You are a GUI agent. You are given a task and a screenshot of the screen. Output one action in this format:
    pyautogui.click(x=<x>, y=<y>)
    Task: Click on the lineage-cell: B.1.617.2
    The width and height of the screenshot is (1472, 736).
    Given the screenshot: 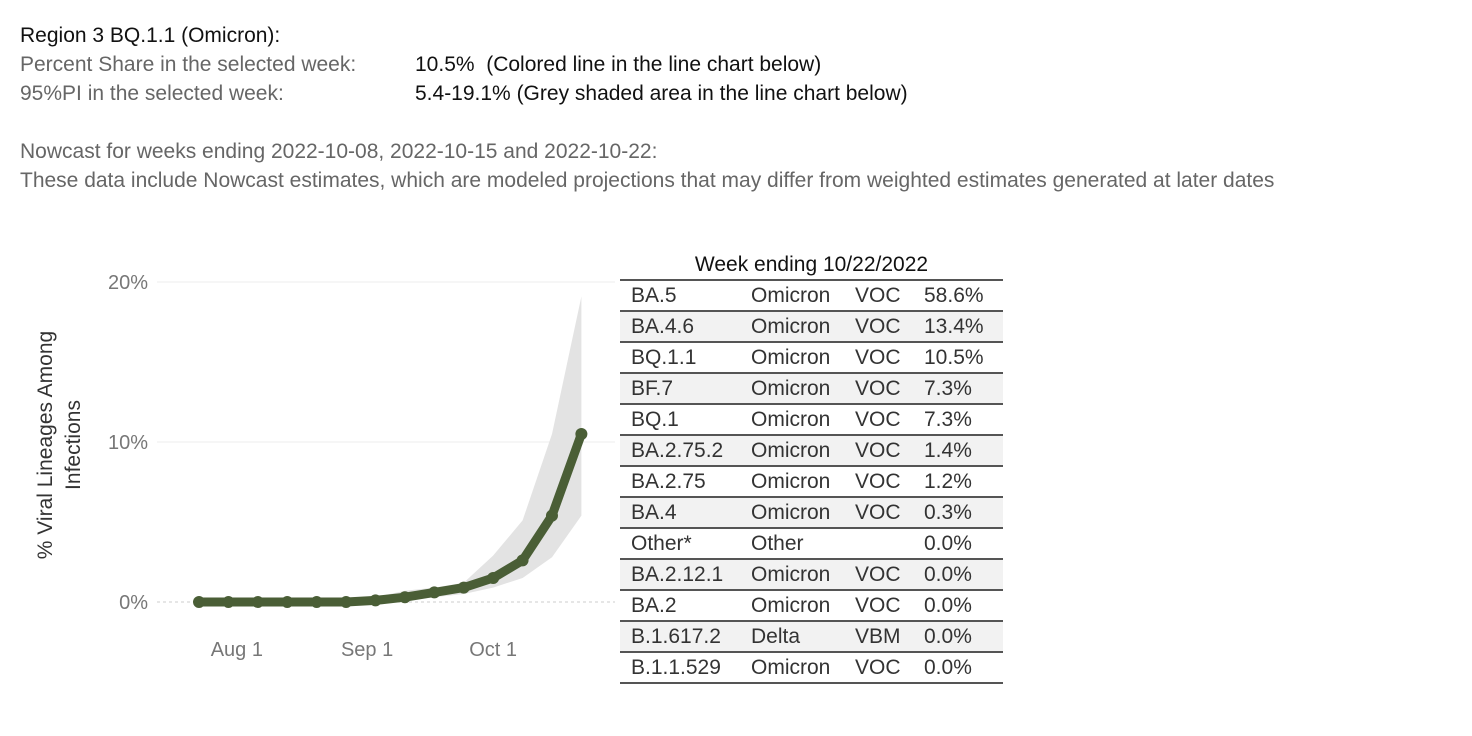 What is the action you would take?
    pyautogui.click(x=676, y=636)
    